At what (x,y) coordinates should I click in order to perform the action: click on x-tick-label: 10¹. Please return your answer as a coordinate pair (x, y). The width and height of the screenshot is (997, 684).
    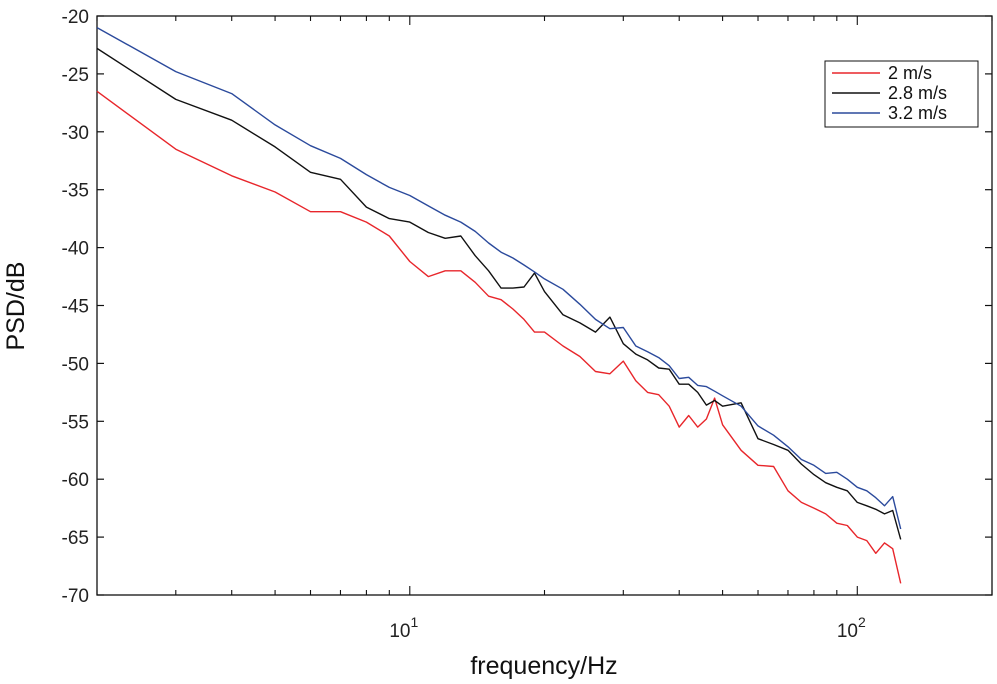
    Looking at the image, I should click on (403, 628).